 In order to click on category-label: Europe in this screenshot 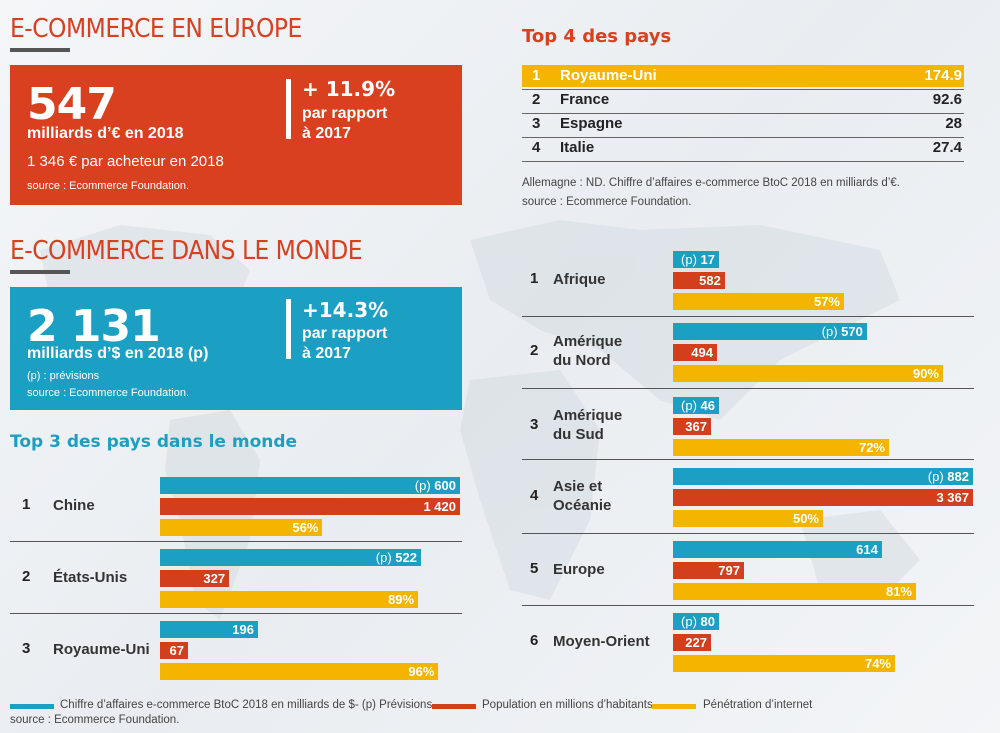, I will do `click(579, 569)`.